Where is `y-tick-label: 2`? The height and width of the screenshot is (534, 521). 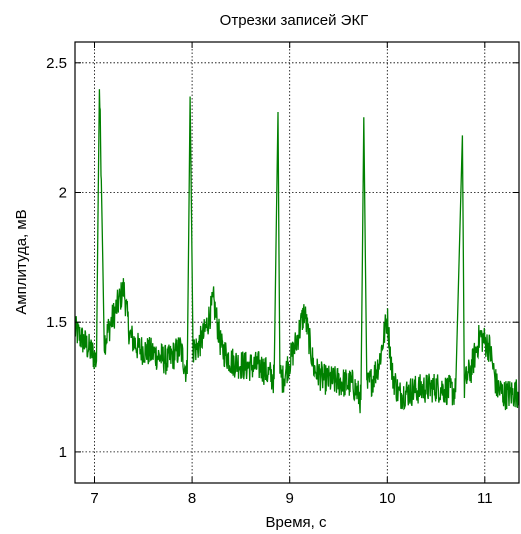
y-tick-label: 2 is located at coordinates (63, 193).